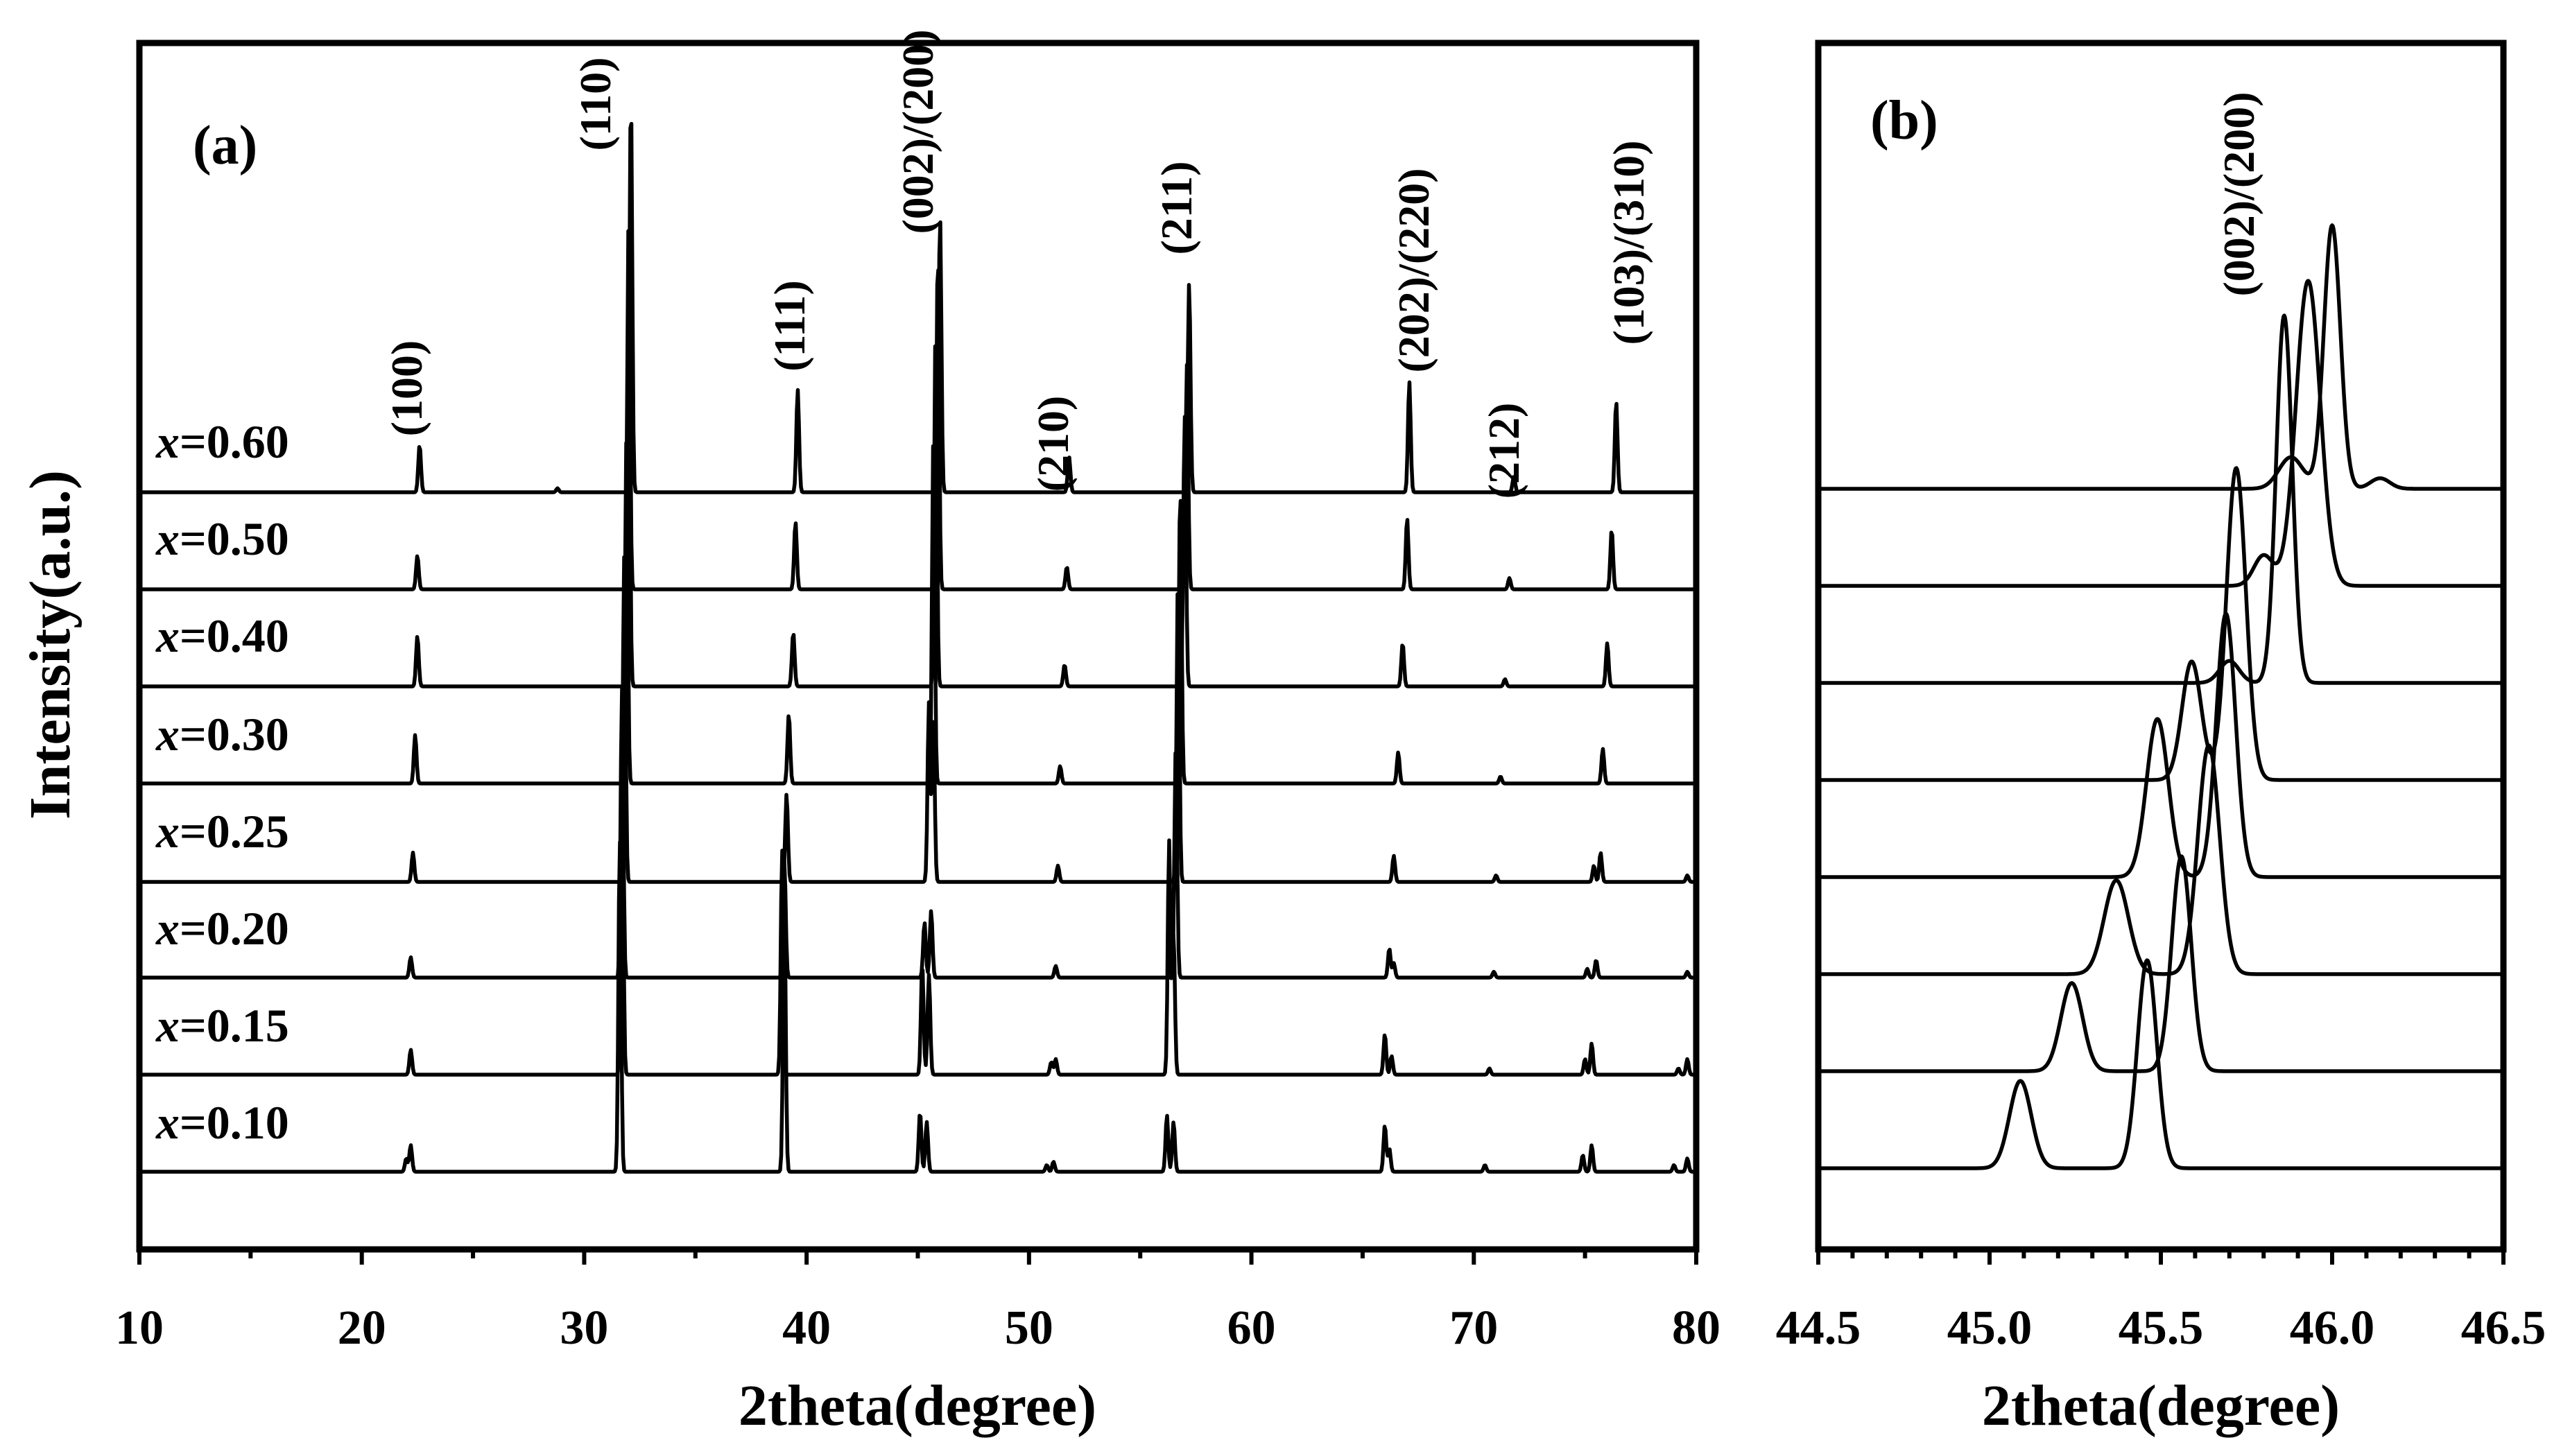 This screenshot has width=2570, height=1456. I want to click on panel-b-x-tick-label: 45.0, so click(1990, 1328).